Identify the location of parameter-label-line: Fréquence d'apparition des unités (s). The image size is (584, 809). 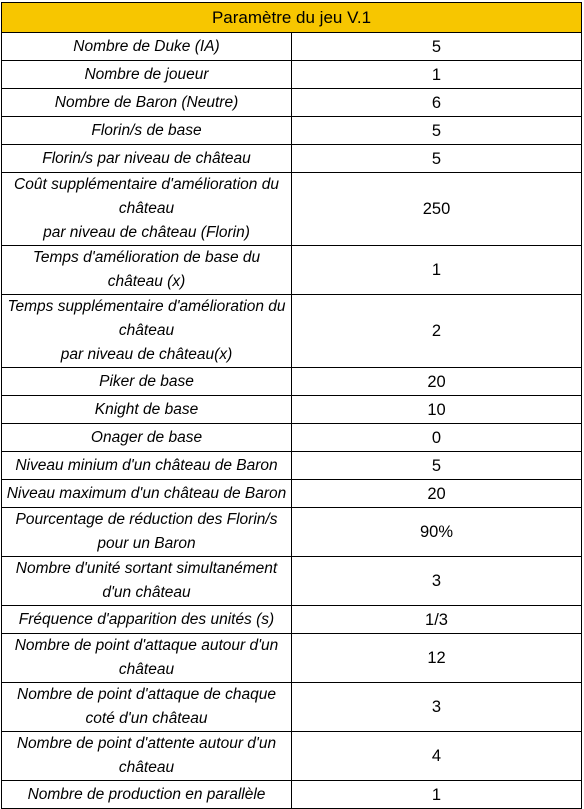
(146, 619).